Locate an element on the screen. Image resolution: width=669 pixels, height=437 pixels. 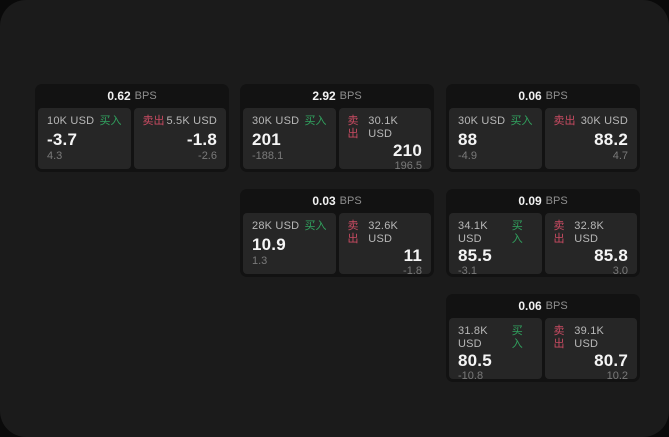
tile-top: 10K USD 买入 is located at coordinates (84, 121).